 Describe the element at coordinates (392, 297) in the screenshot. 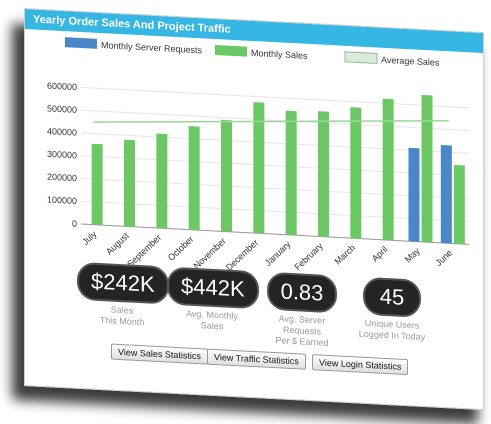

I see `stat-value: 45` at that location.